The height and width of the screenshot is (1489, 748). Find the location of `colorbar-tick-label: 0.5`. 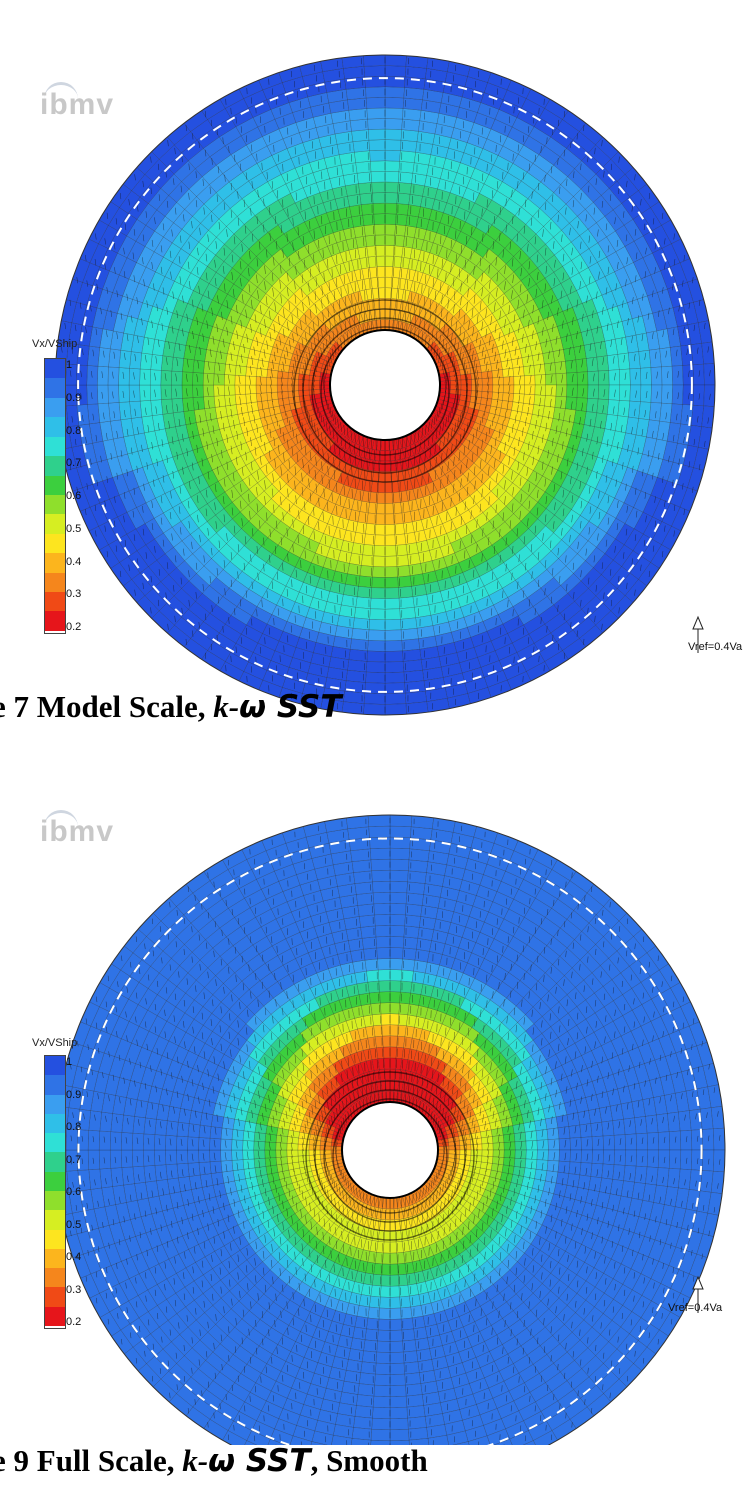

colorbar-tick-label: 0.5 is located at coordinates (74, 528).